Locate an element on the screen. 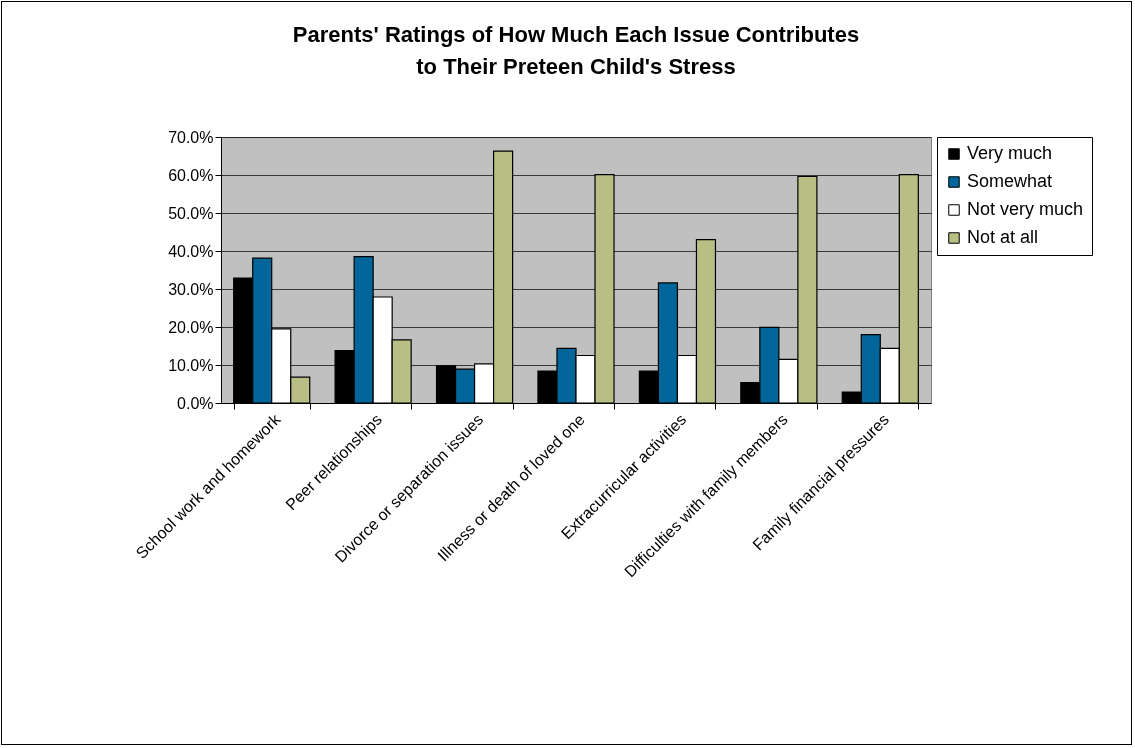 The image size is (1135, 748). legend-label: Not at all is located at coordinates (1003, 237).